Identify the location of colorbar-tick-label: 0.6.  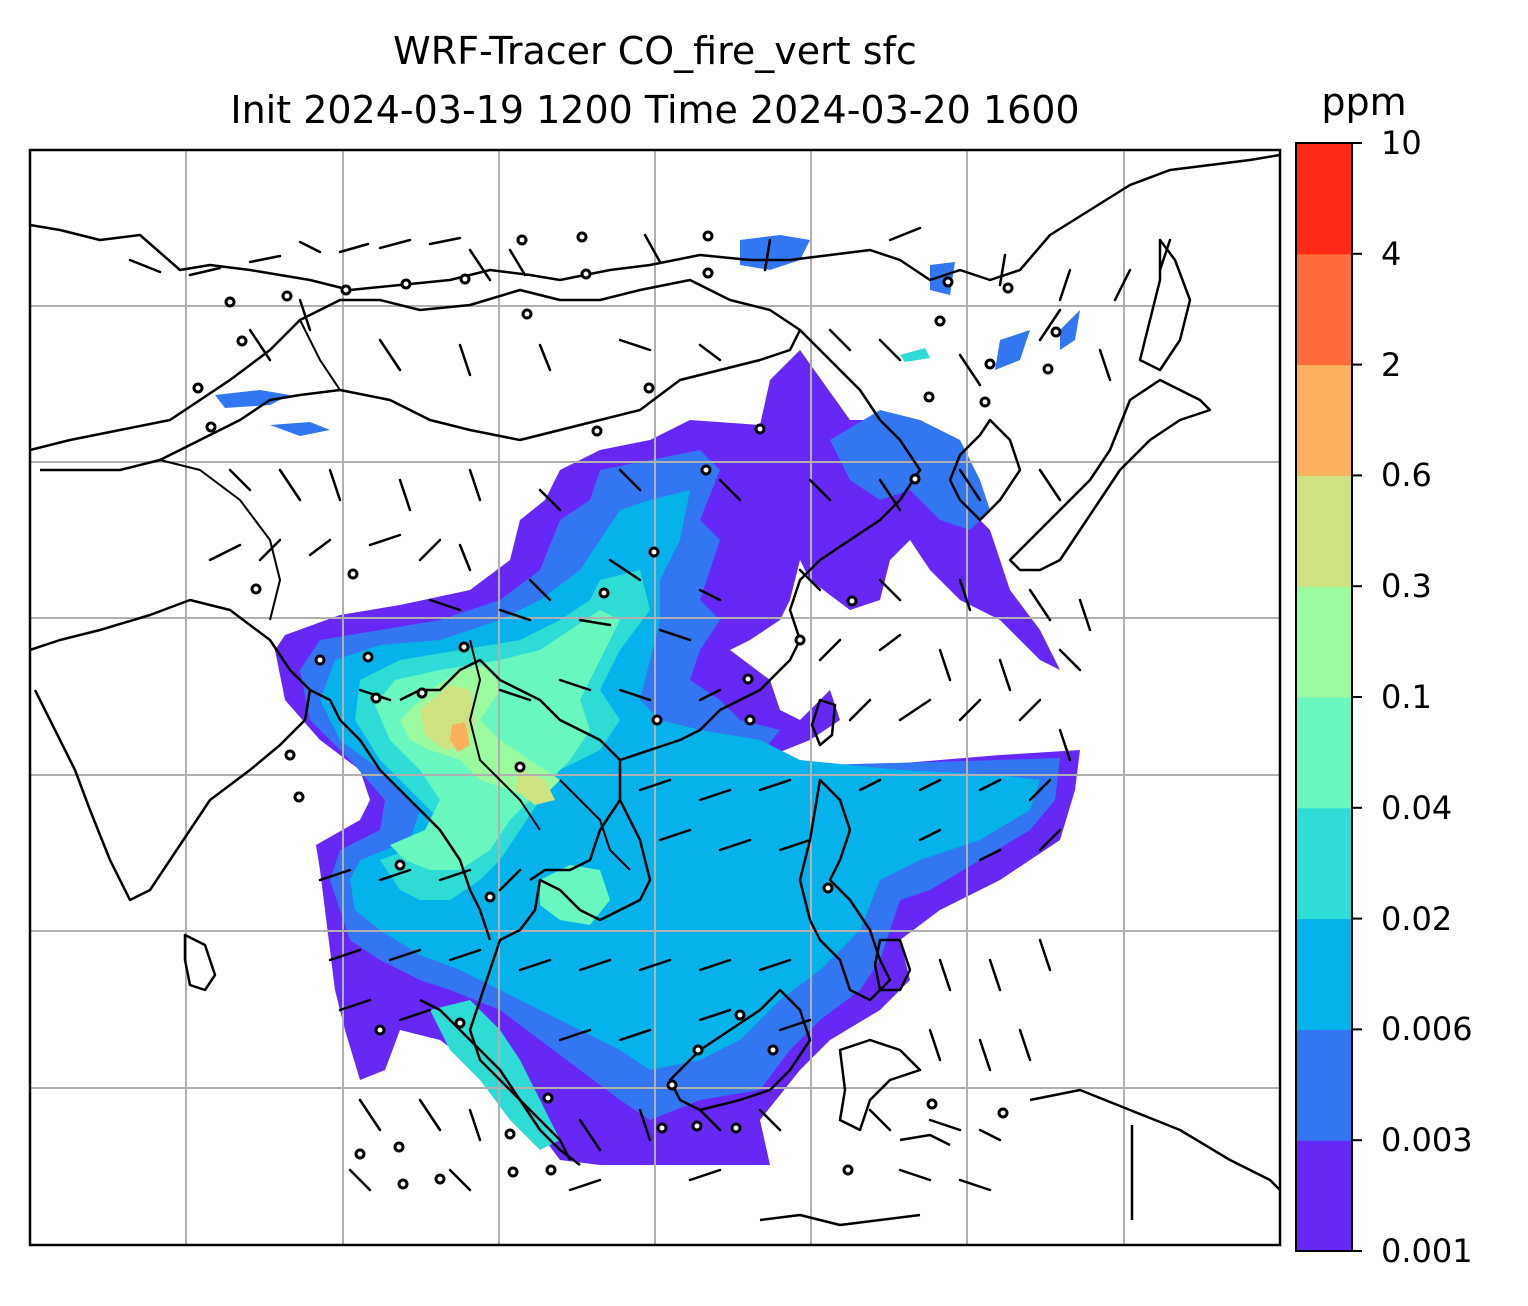
(1406, 475).